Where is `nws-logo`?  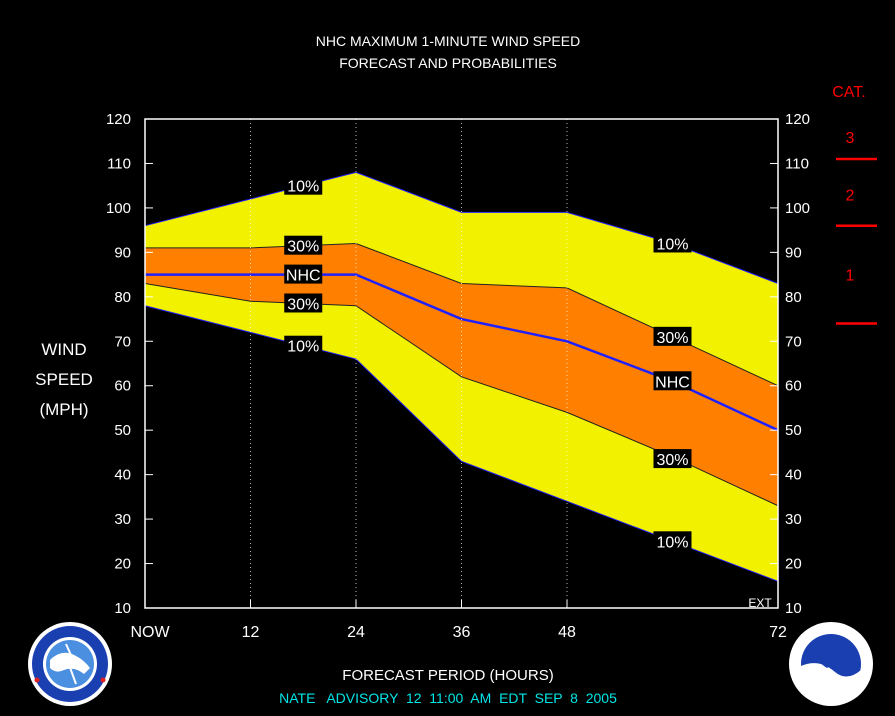 nws-logo is located at coordinates (70, 664).